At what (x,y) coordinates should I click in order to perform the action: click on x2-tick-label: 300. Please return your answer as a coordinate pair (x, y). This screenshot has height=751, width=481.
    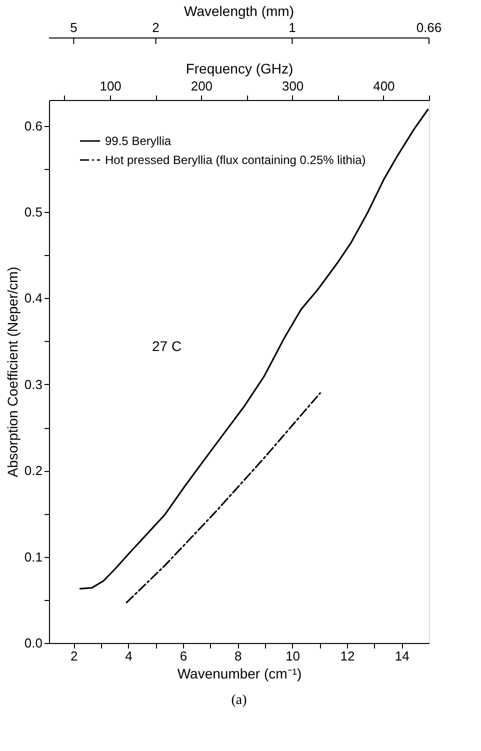
    Looking at the image, I should click on (293, 86).